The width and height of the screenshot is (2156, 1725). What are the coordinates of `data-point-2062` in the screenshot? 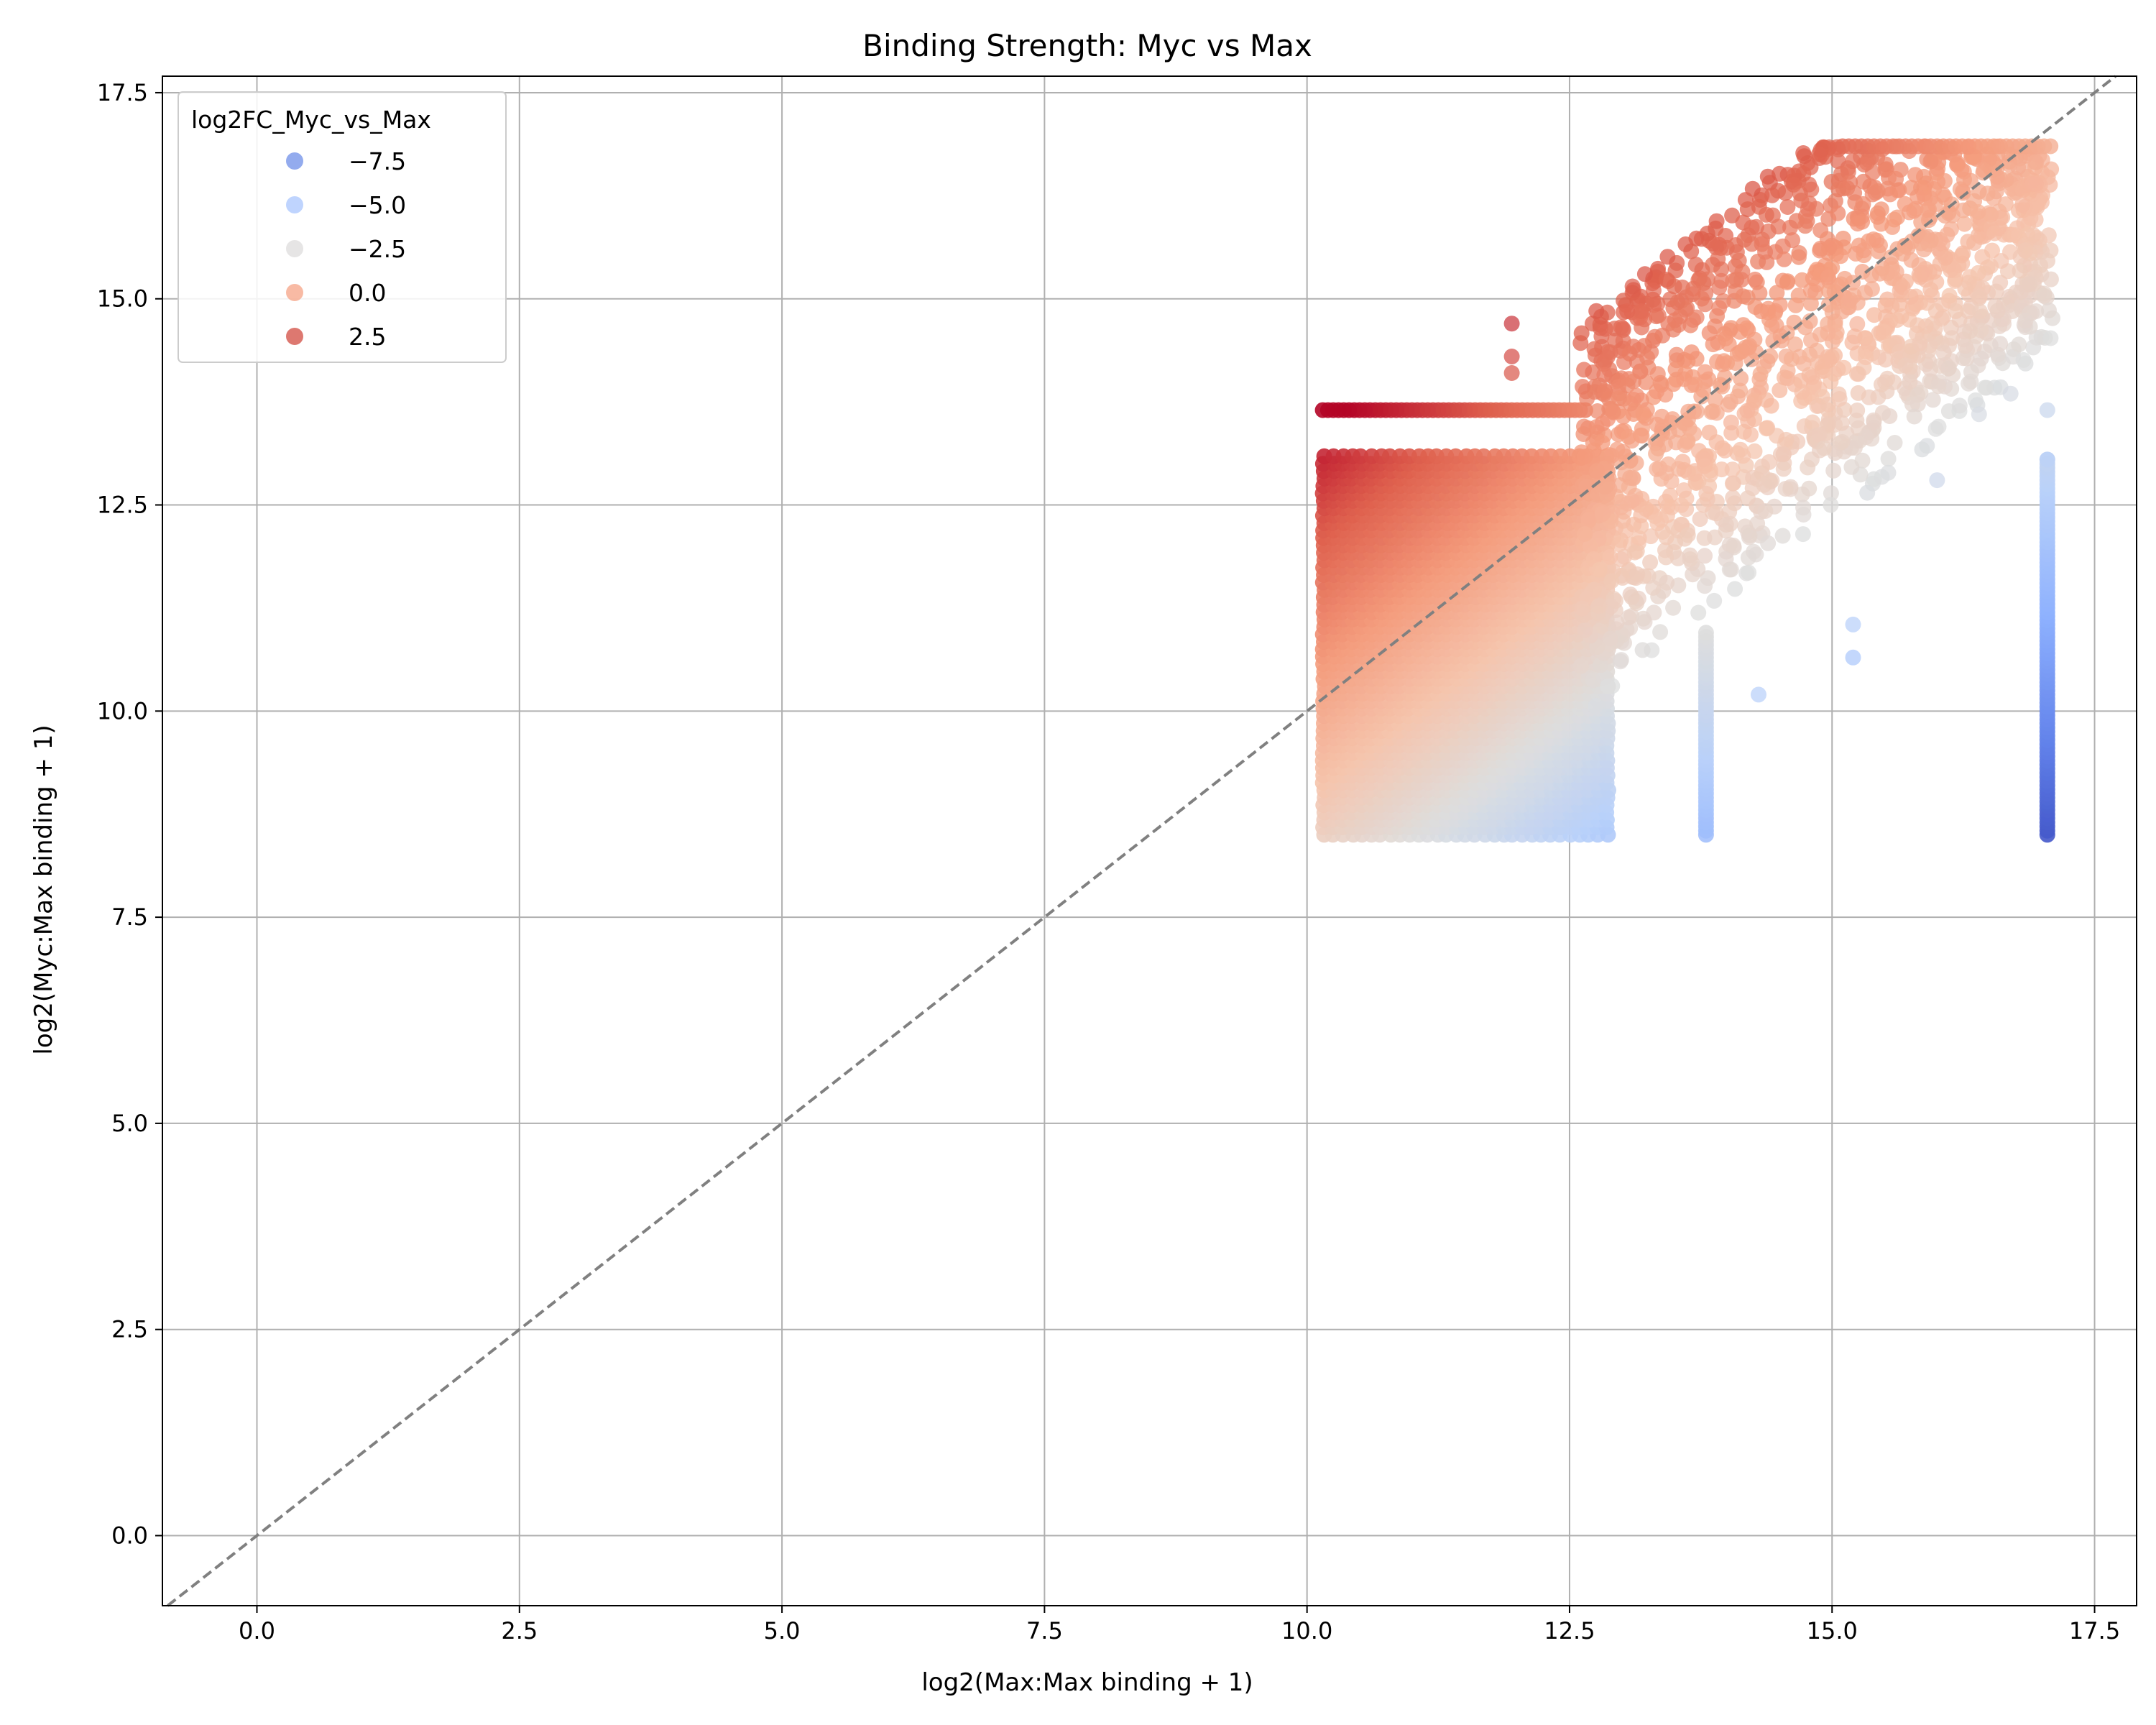 It's located at (1629, 436).